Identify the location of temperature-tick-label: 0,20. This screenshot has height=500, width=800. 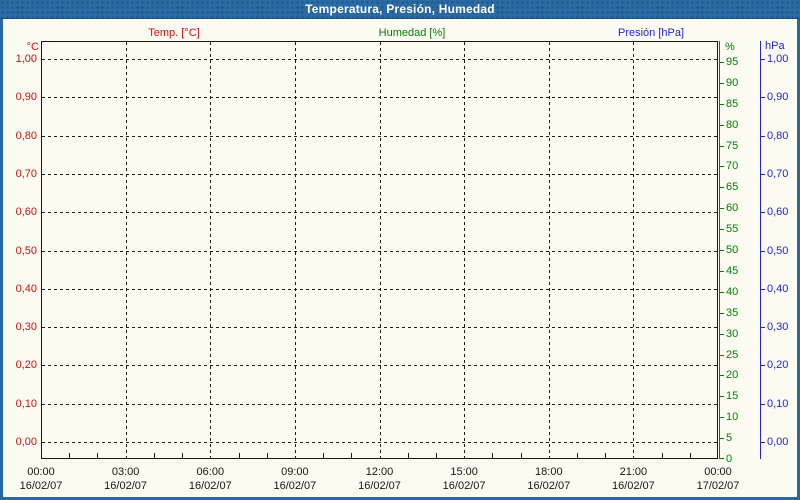
(26, 365).